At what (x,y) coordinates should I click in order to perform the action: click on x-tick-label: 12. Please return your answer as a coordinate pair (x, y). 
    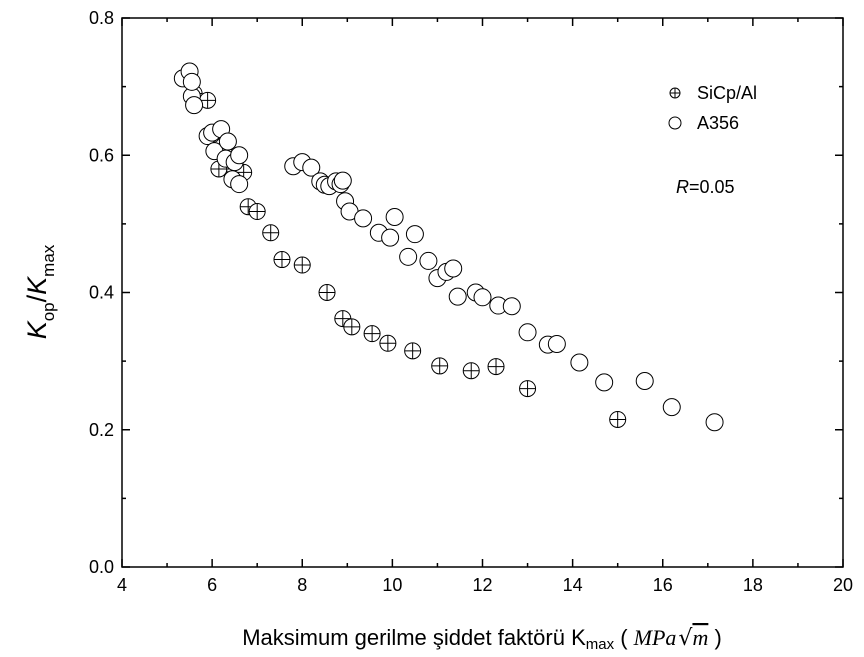
    Looking at the image, I should click on (482, 585).